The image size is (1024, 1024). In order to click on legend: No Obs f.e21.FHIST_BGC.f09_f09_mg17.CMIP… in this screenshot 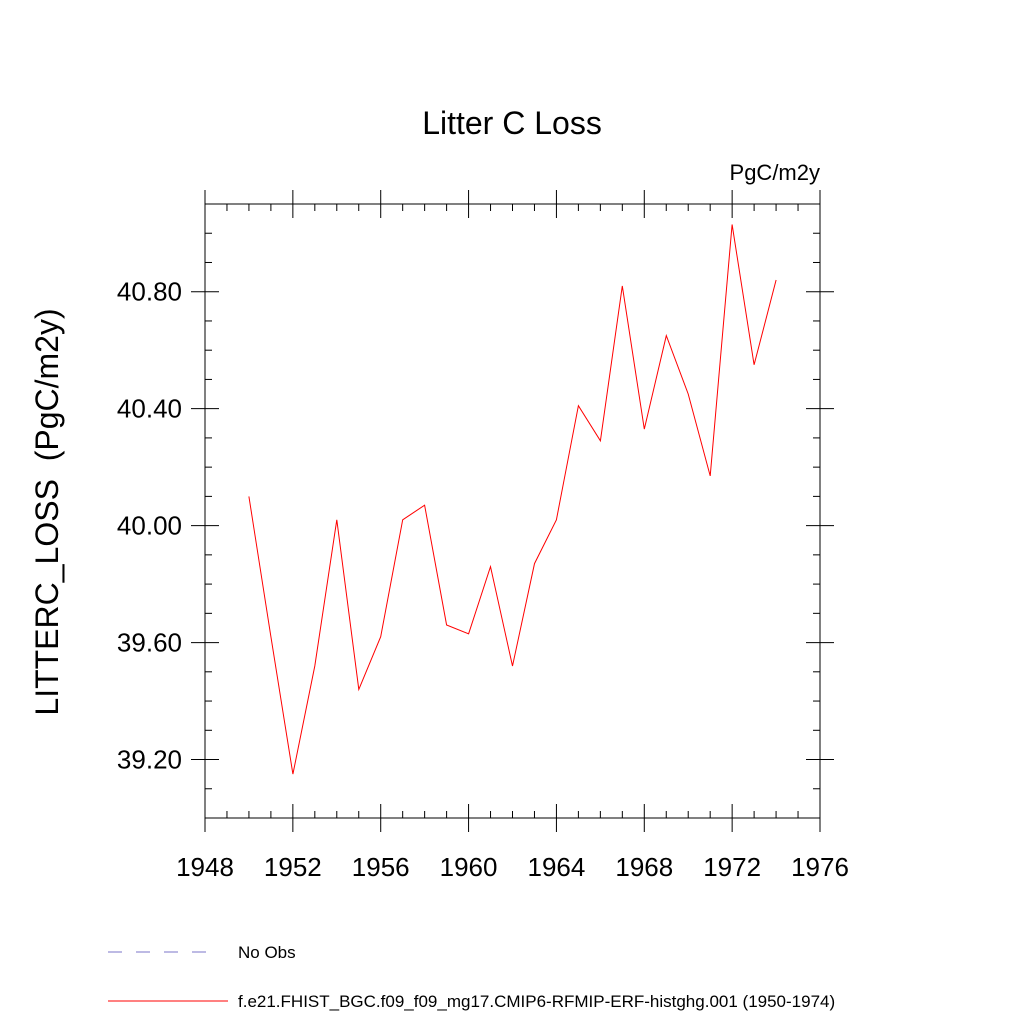, I will do `click(471, 977)`.